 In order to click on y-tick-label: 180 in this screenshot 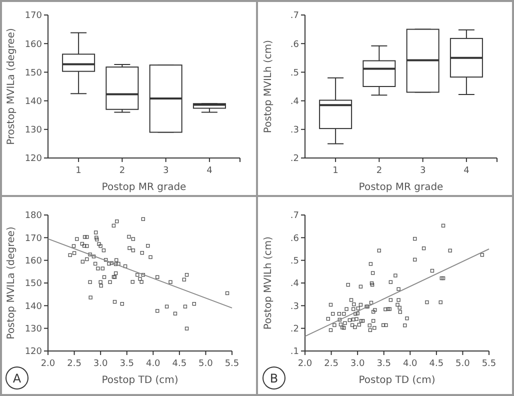, I will do `click(33, 216)`.